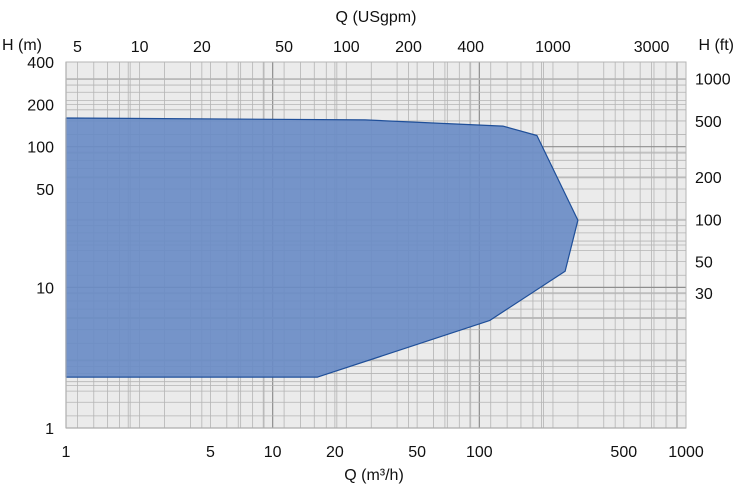 The height and width of the screenshot is (484, 739). I want to click on x2-tick-label: 200, so click(408, 47).